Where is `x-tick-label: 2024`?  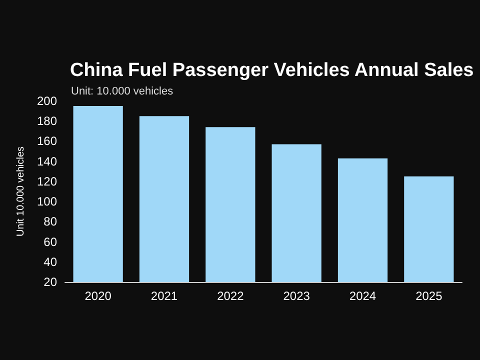
x-tick-label: 2024 is located at coordinates (362, 296).